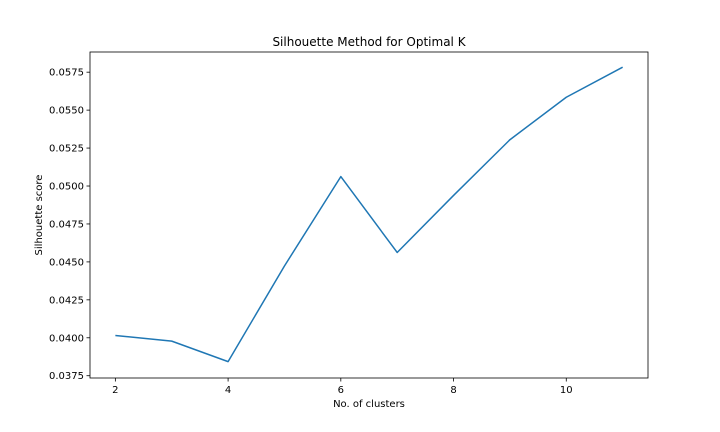 This screenshot has height=432, width=720. Describe the element at coordinates (66, 149) in the screenshot. I see `y-tick-label: 0.0525` at that location.